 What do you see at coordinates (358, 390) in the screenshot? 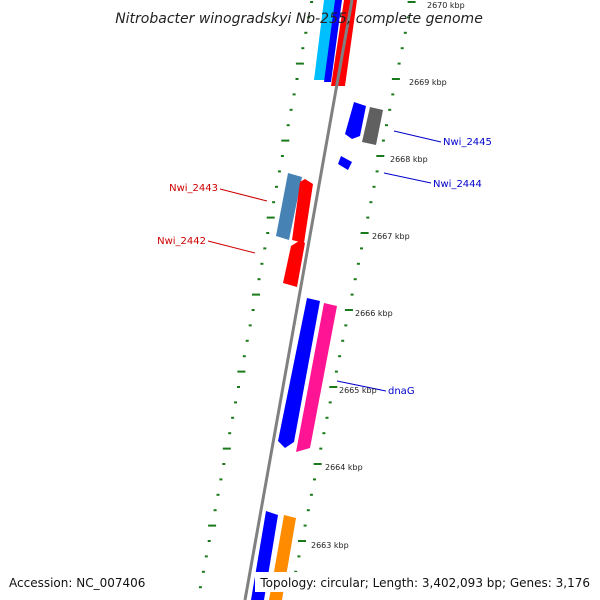
I see `kbp-label-2665: 2665 kbp` at bounding box center [358, 390].